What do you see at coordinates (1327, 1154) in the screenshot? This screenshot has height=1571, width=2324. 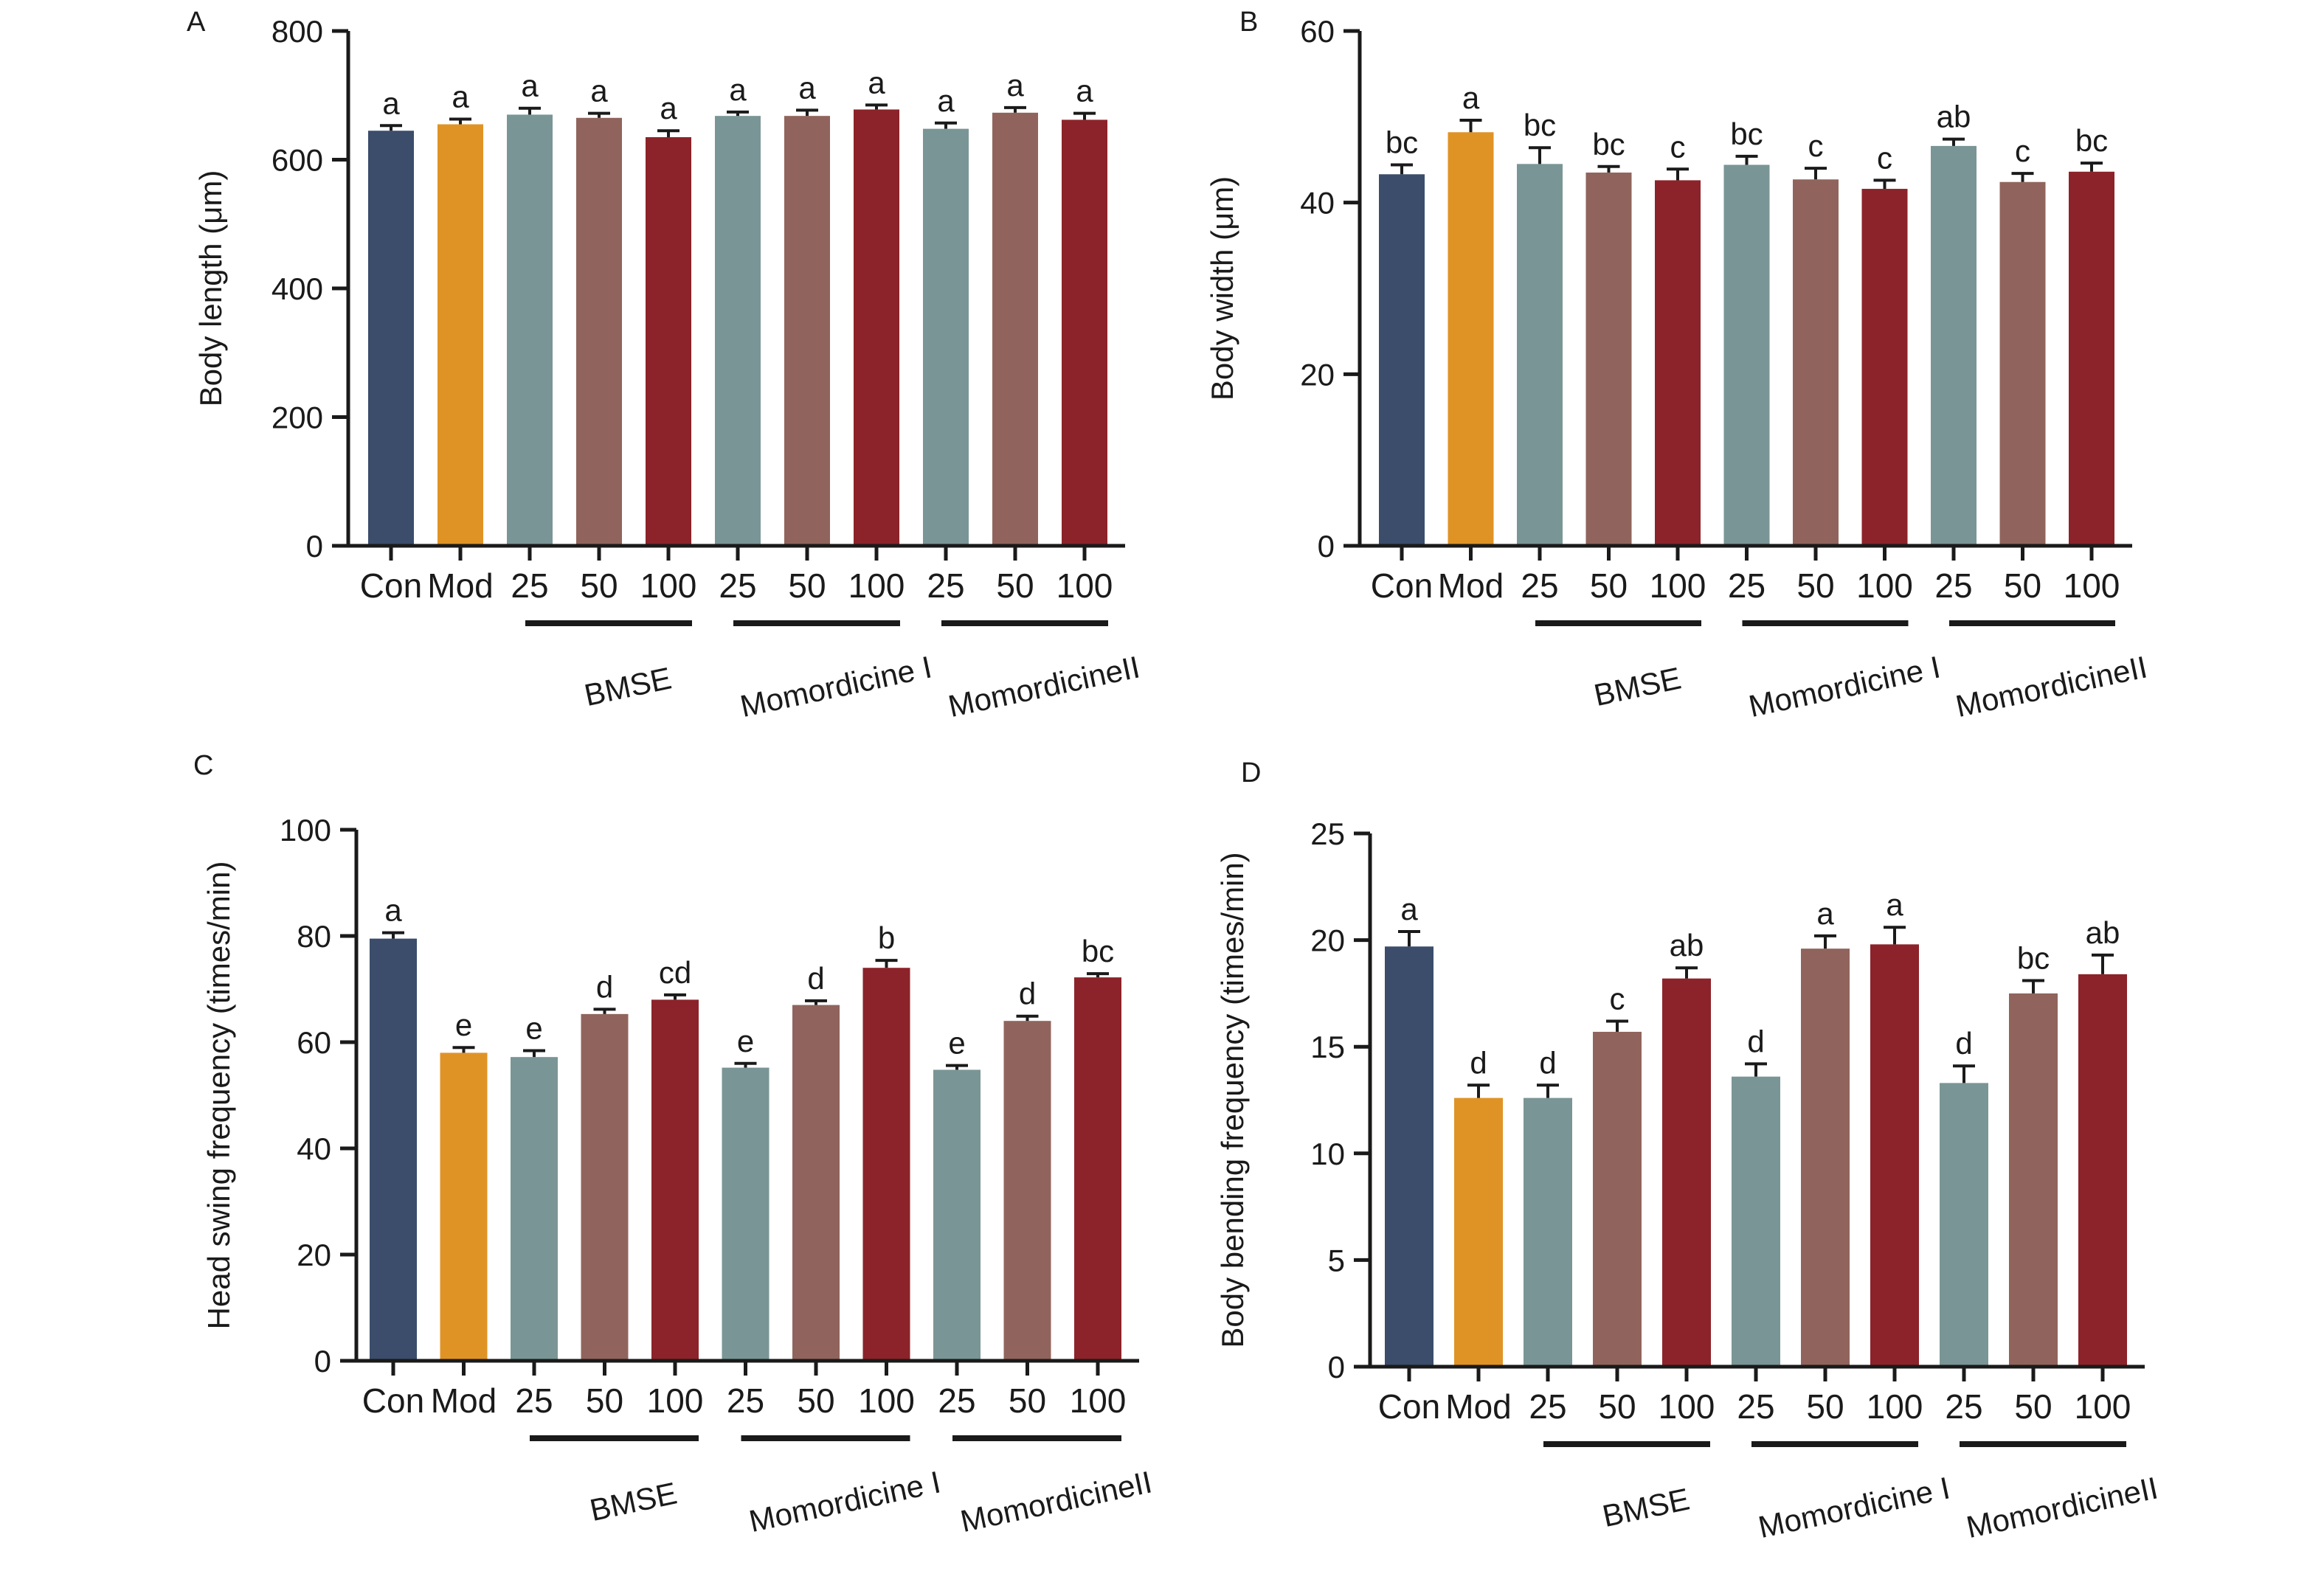 I see `y-tick-label: 10` at bounding box center [1327, 1154].